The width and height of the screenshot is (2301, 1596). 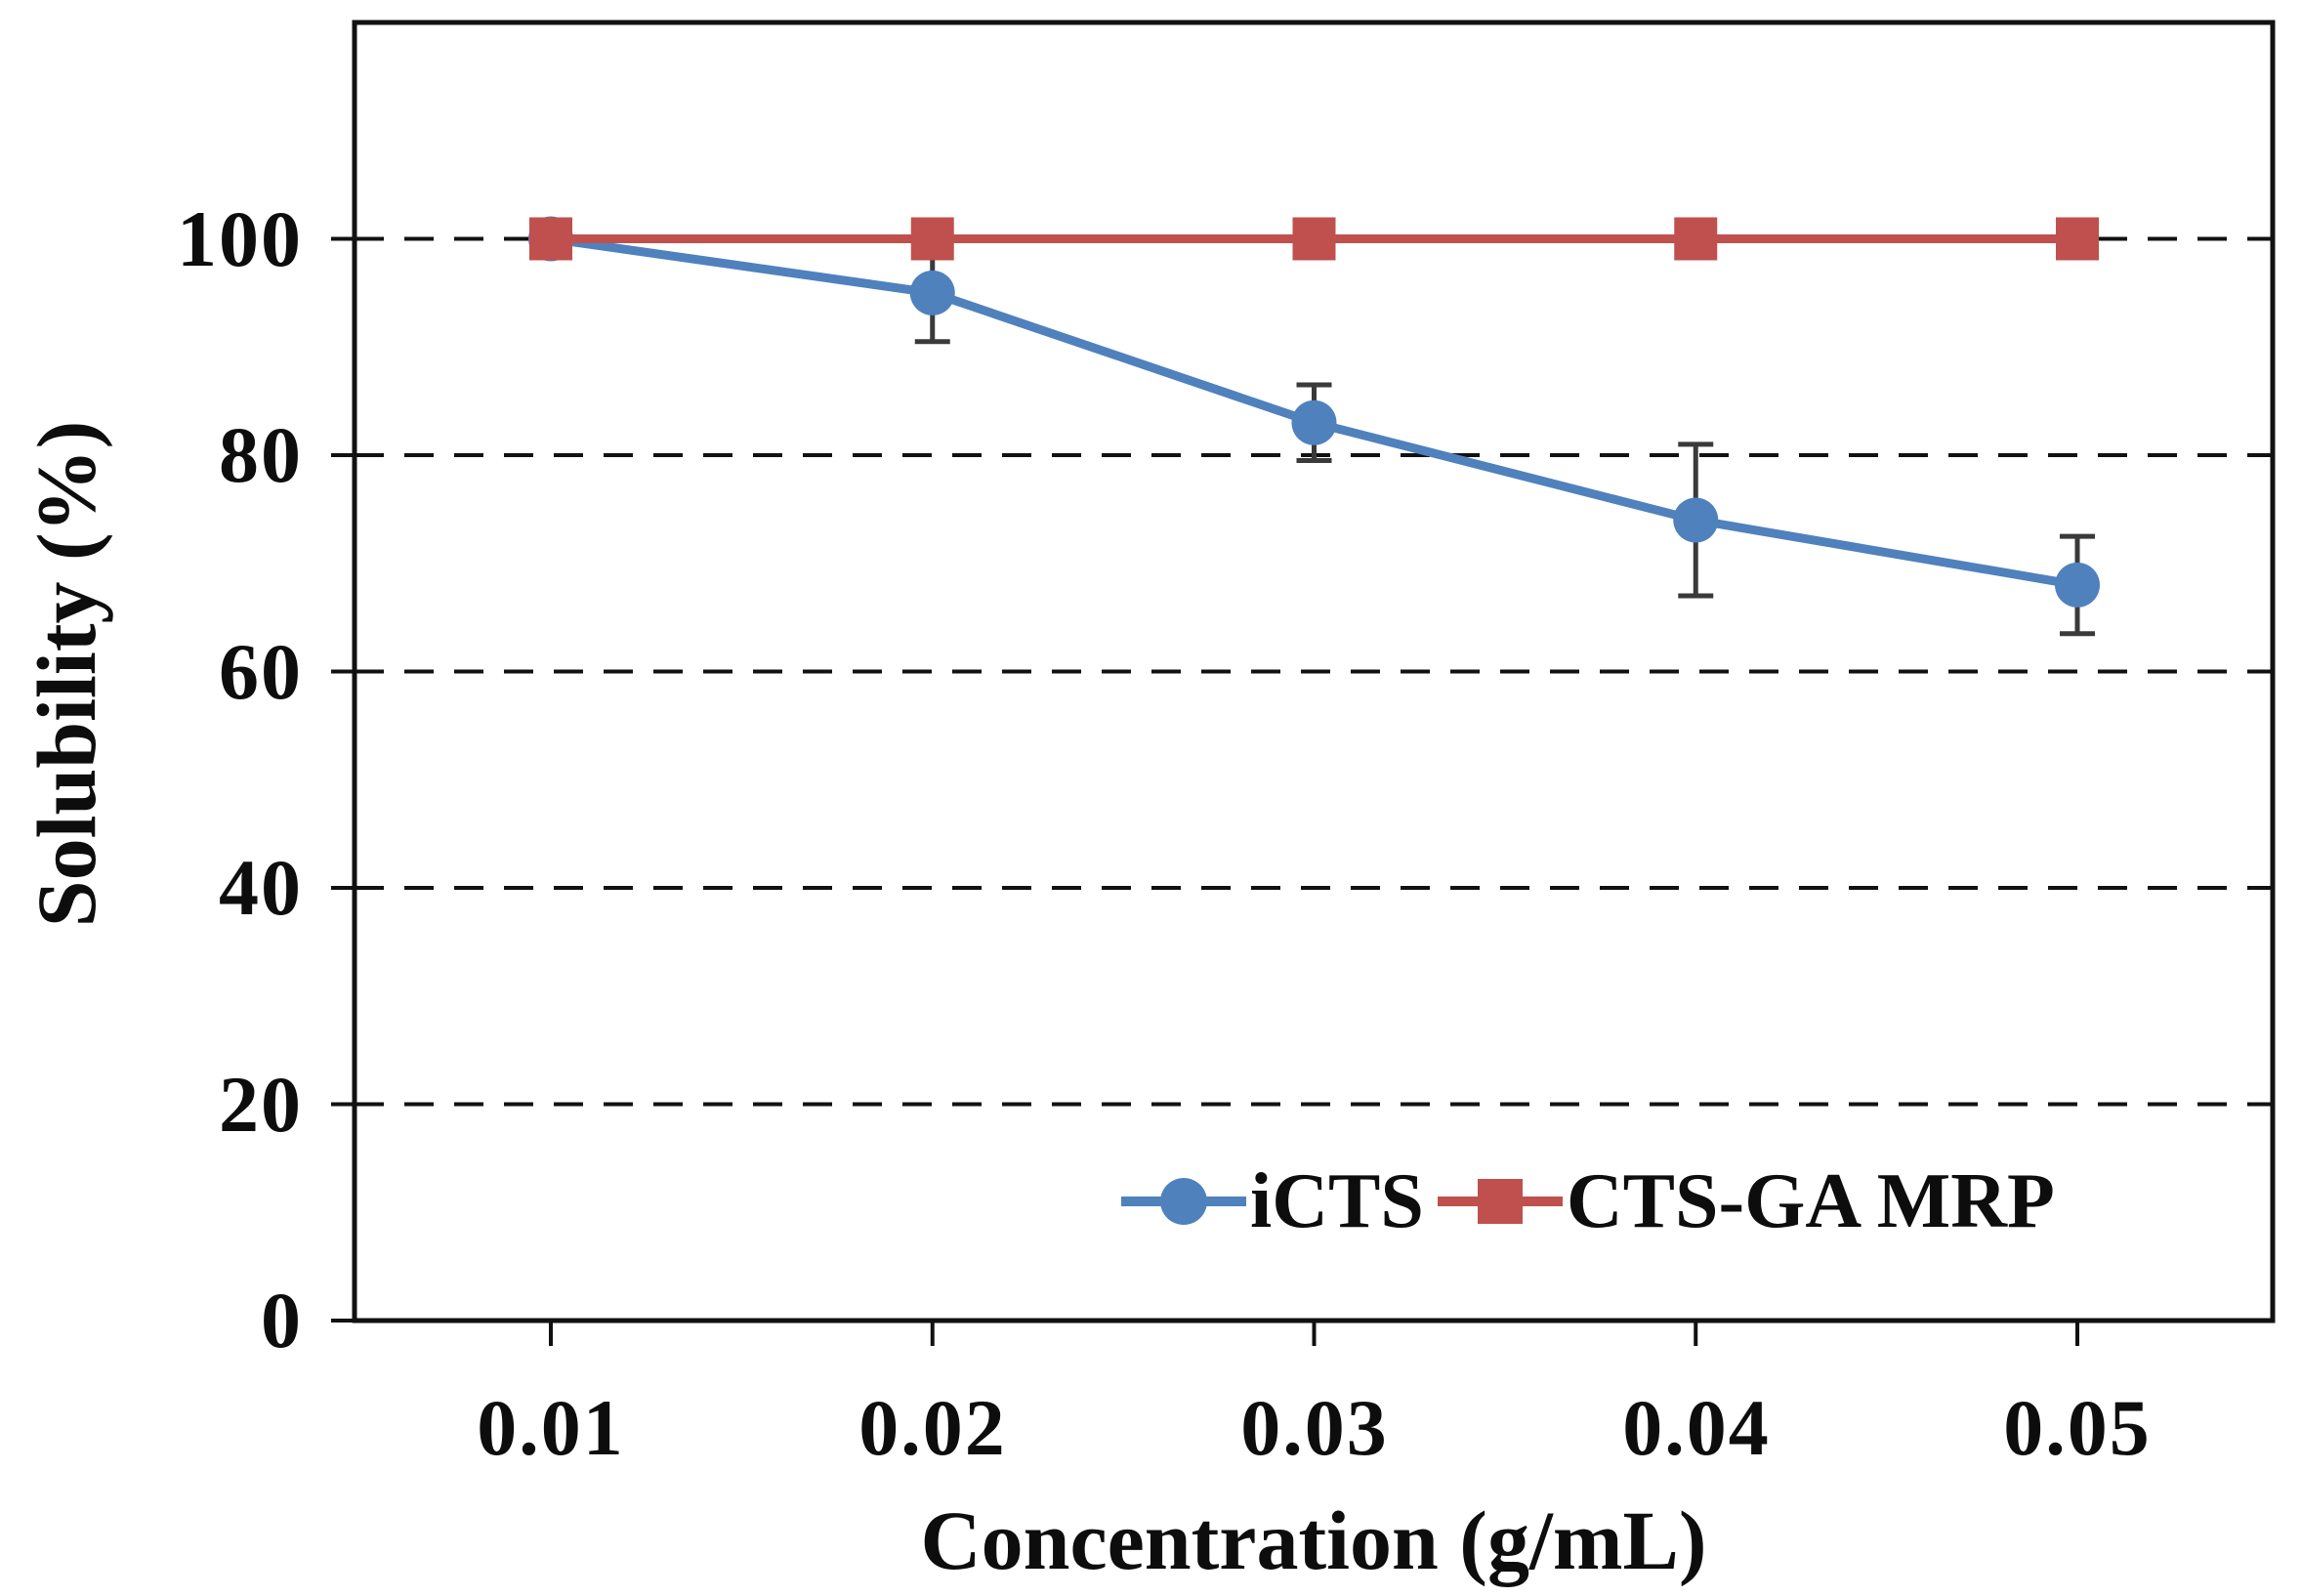 I want to click on x-tick-label: 0.02, so click(x=932, y=1427).